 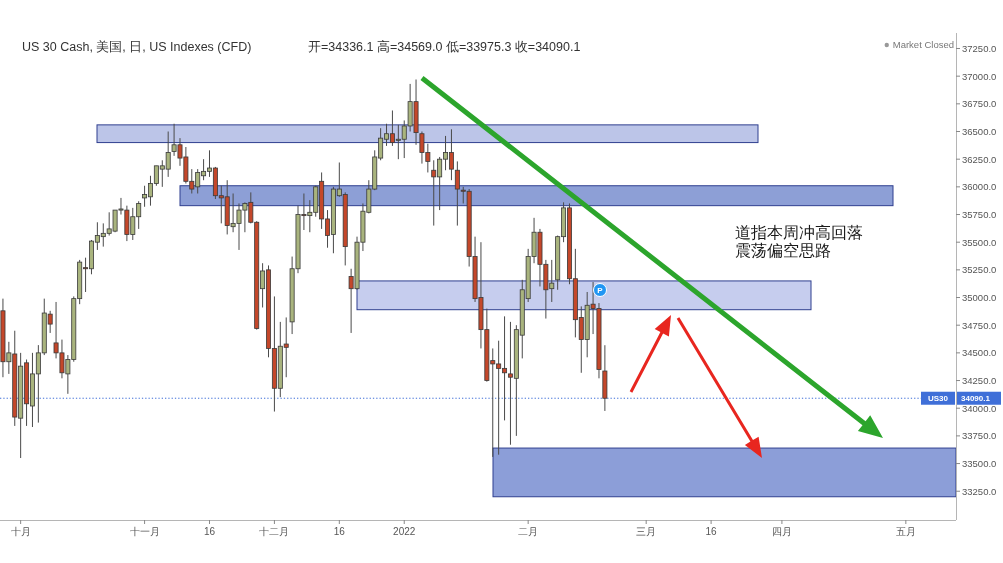 I want to click on y-tick-label: 33250.0, so click(x=979, y=491).